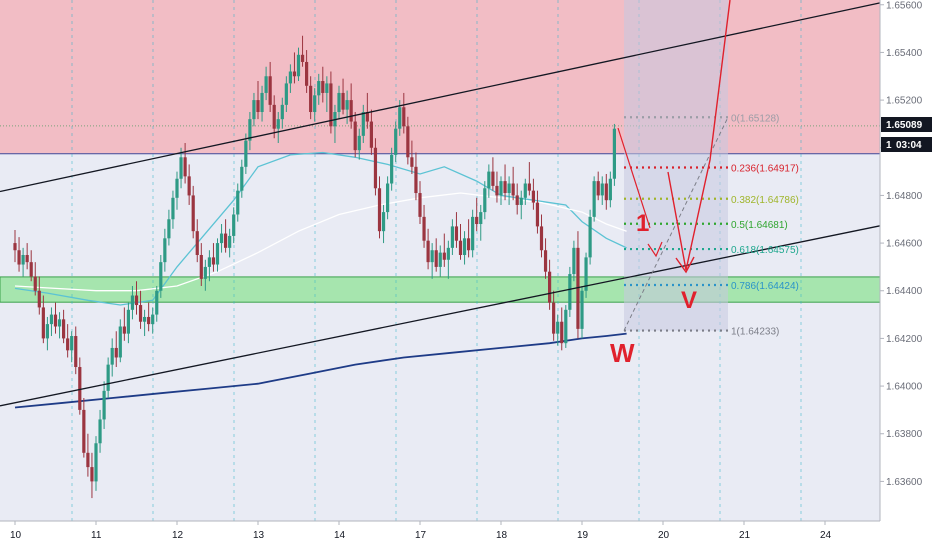 The image size is (932, 555). I want to click on wave-arrow-head, so click(655, 249).